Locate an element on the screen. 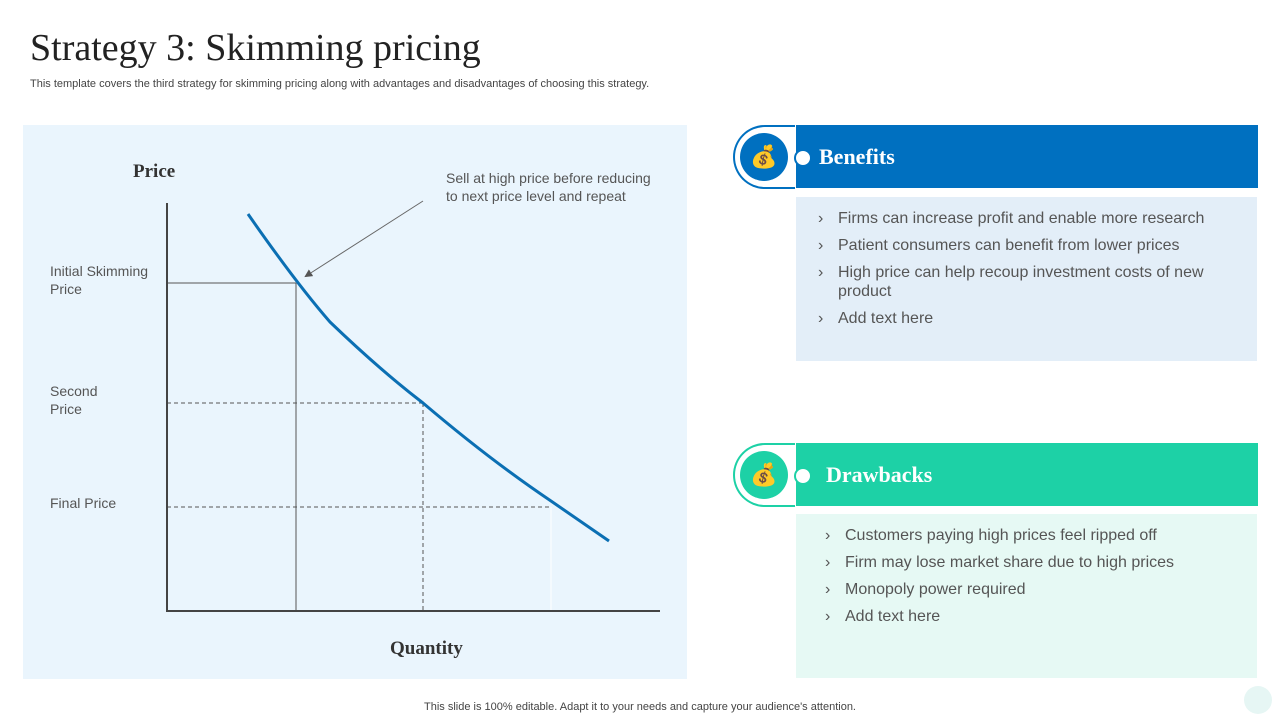 This screenshot has height=720, width=1280. annotation-arrow is located at coordinates (364, 239).